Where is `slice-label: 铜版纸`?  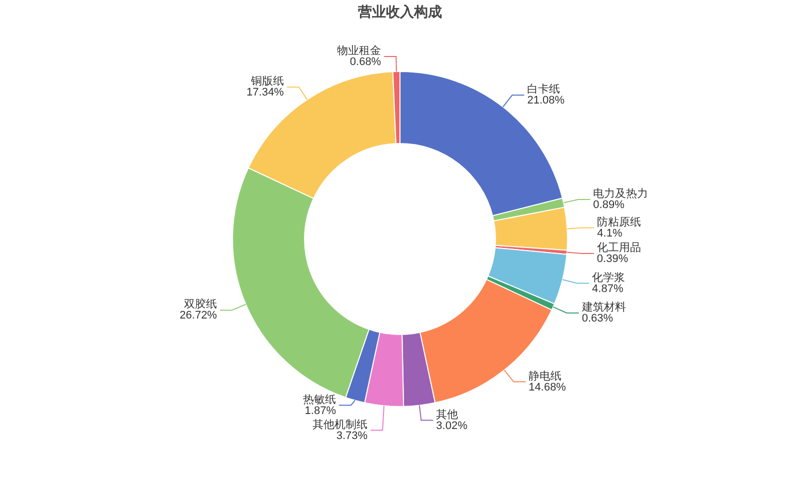
slice-label: 铜版纸 is located at coordinates (267, 82).